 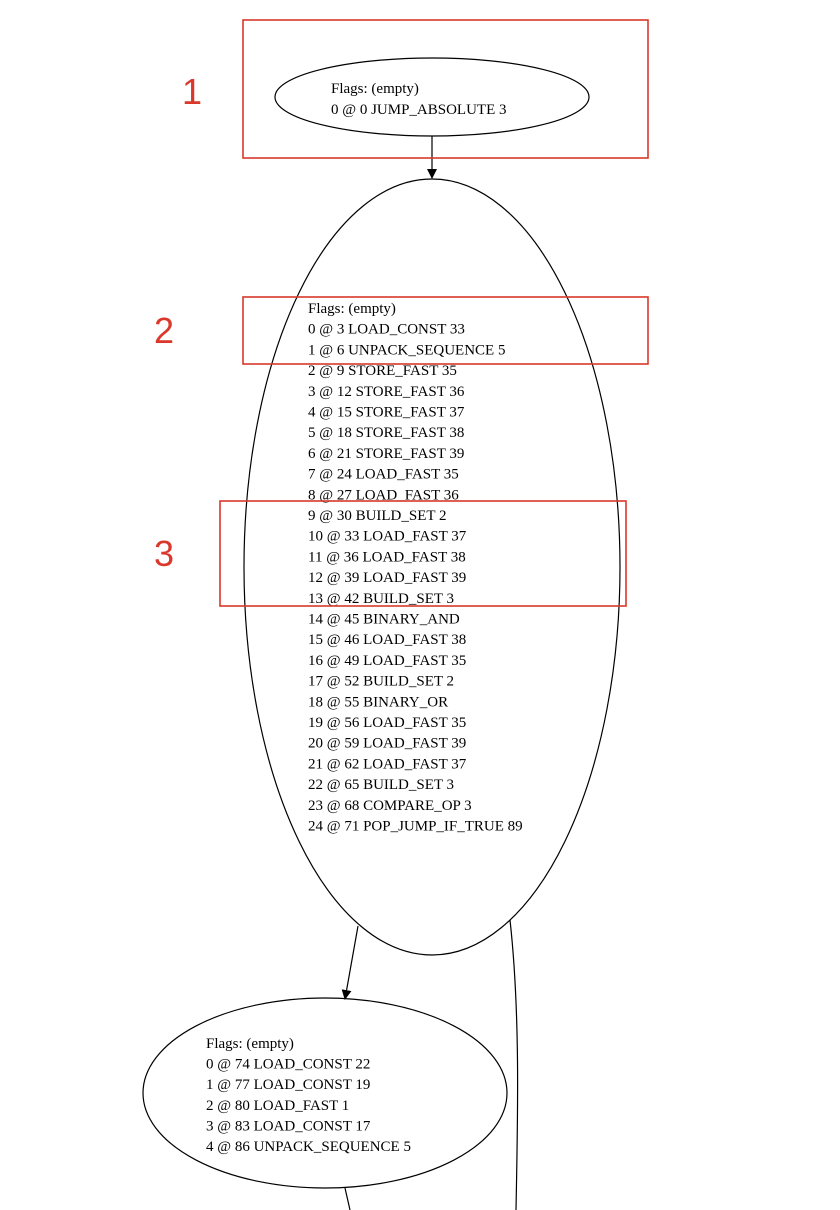 What do you see at coordinates (415, 827) in the screenshot?
I see `node-block-2-line: 24 @ 71 POP_JUMP_IF_TRUE 89` at bounding box center [415, 827].